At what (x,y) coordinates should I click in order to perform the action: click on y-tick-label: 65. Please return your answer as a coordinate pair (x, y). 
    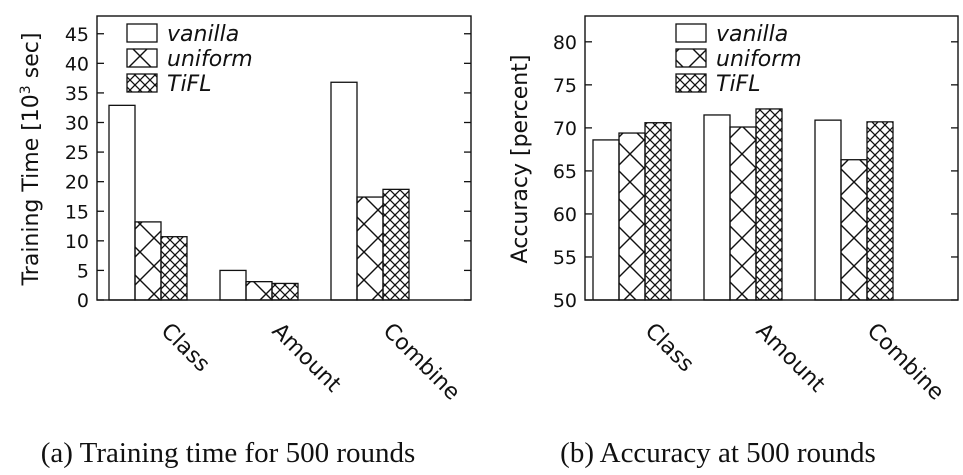
    Looking at the image, I should click on (565, 172).